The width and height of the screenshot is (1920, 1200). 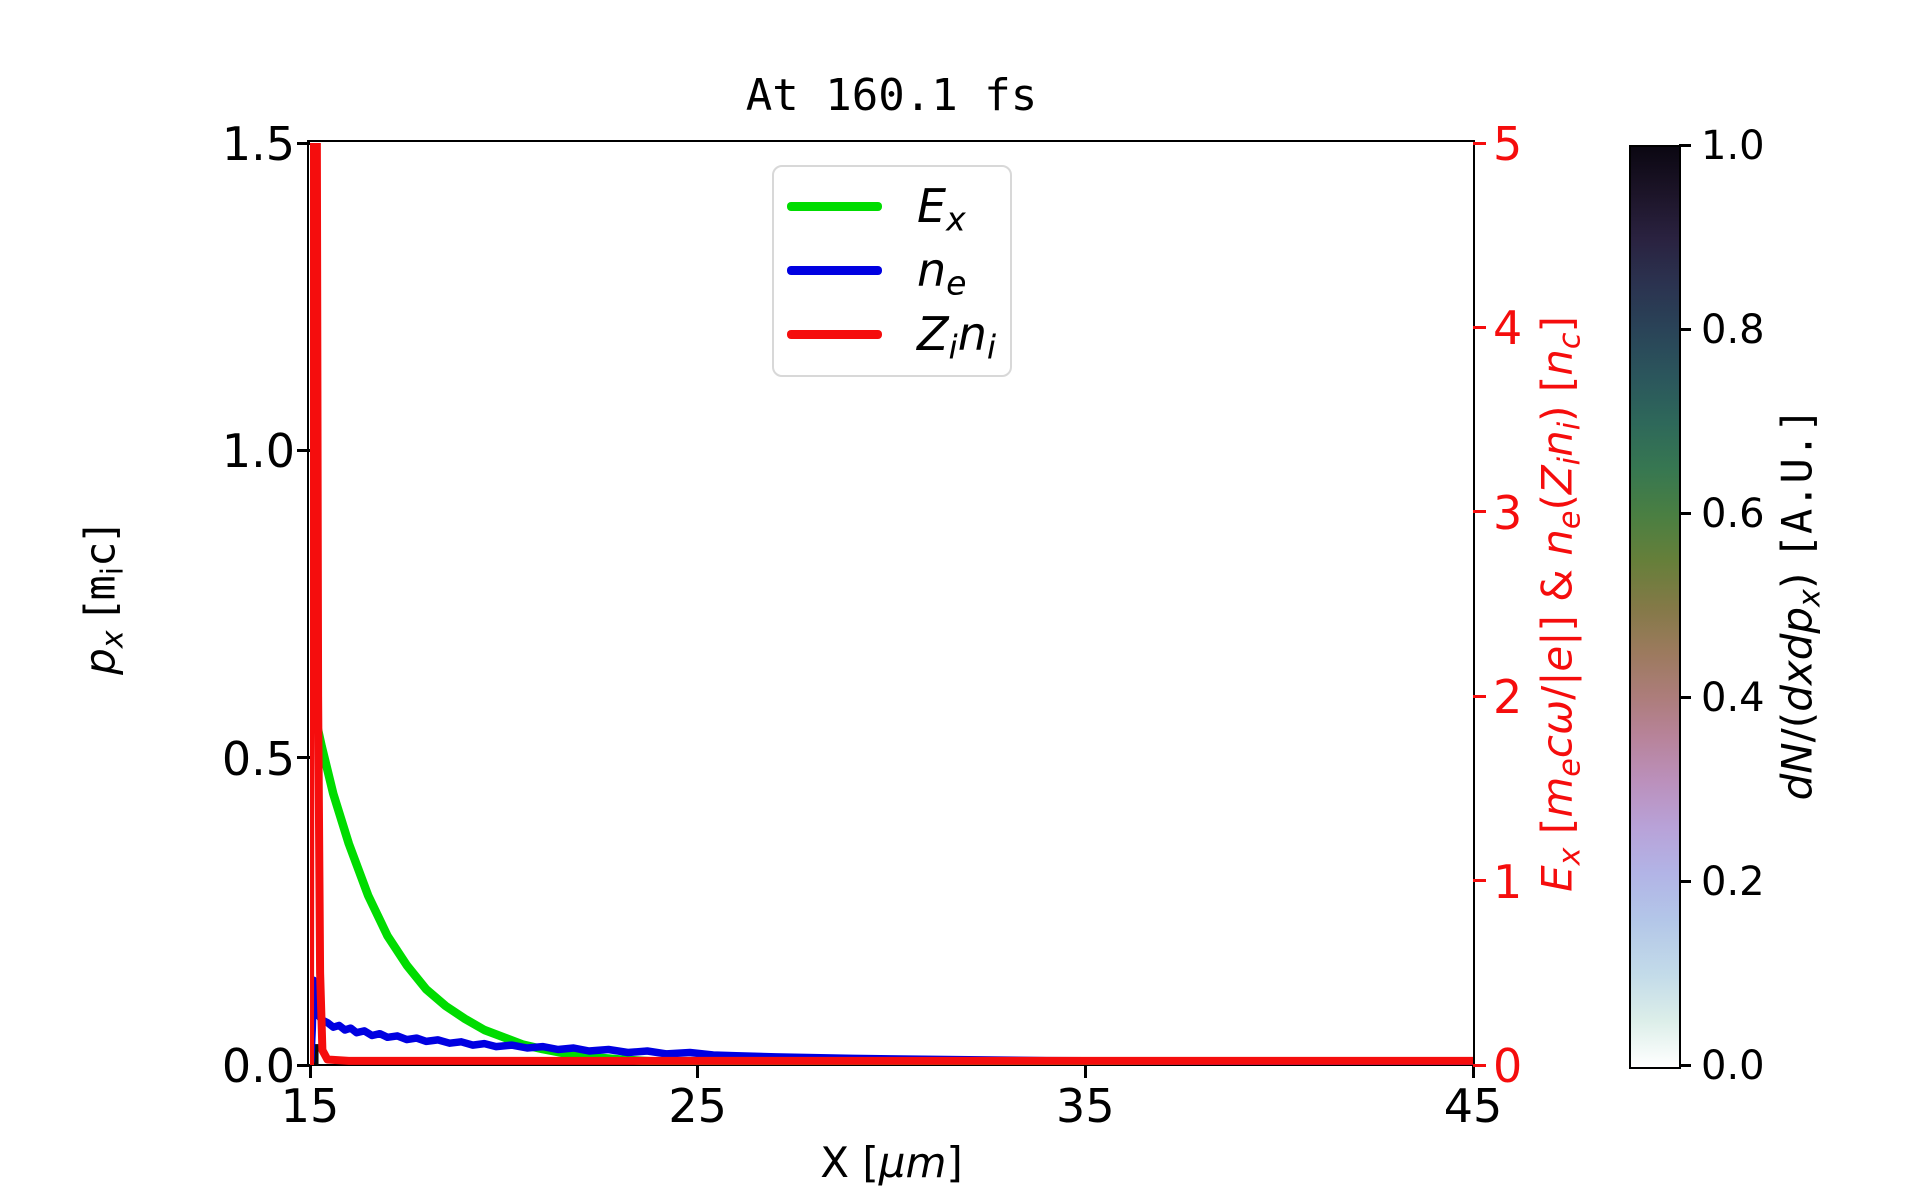 I want to click on label-segment: (, so click(x=1557, y=502).